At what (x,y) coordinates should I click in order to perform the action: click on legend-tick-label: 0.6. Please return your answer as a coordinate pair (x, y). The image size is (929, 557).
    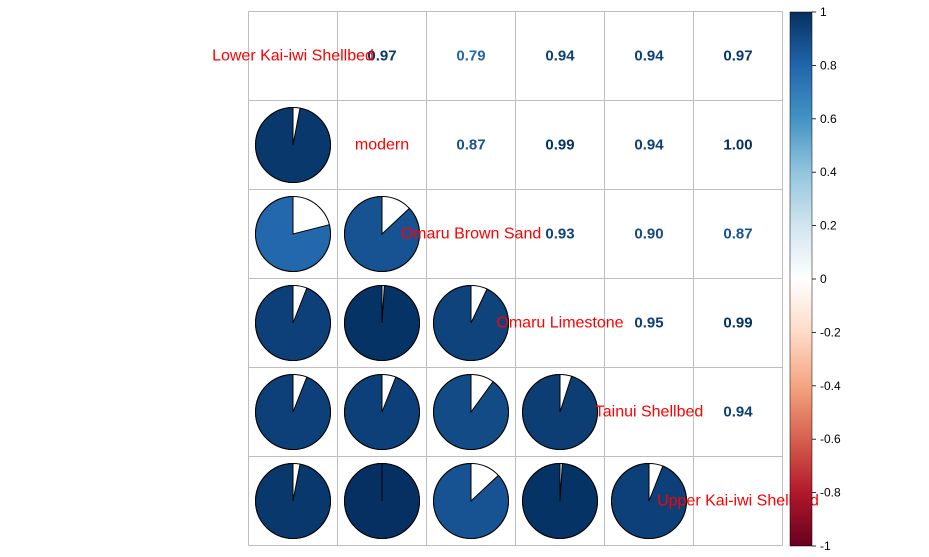
    Looking at the image, I should click on (828, 119).